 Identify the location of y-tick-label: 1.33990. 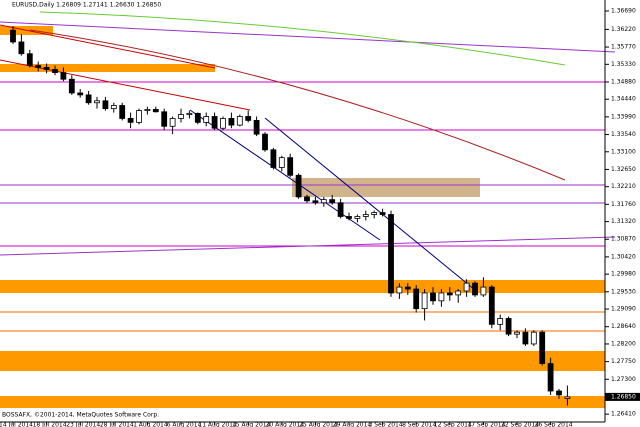
(623, 116).